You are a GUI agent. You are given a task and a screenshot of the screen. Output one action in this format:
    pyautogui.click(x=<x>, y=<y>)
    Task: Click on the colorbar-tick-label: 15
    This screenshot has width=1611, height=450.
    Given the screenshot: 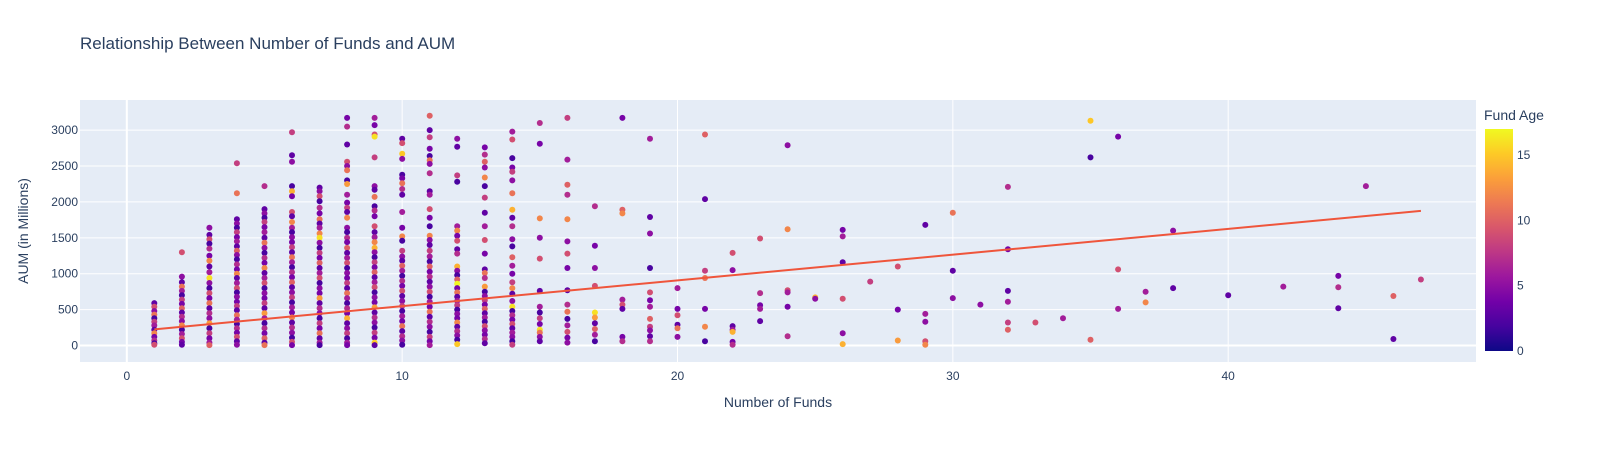 What is the action you would take?
    pyautogui.click(x=1524, y=155)
    